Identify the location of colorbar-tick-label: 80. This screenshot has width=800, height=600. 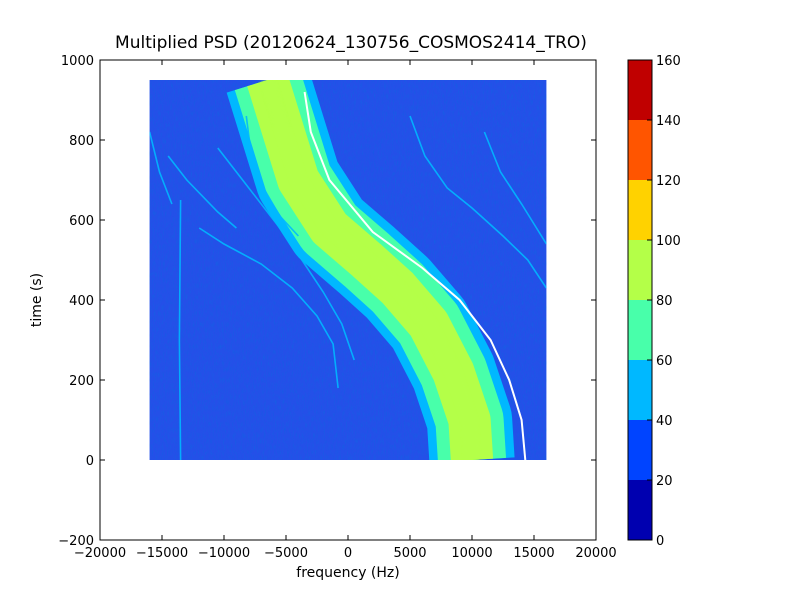
(664, 301).